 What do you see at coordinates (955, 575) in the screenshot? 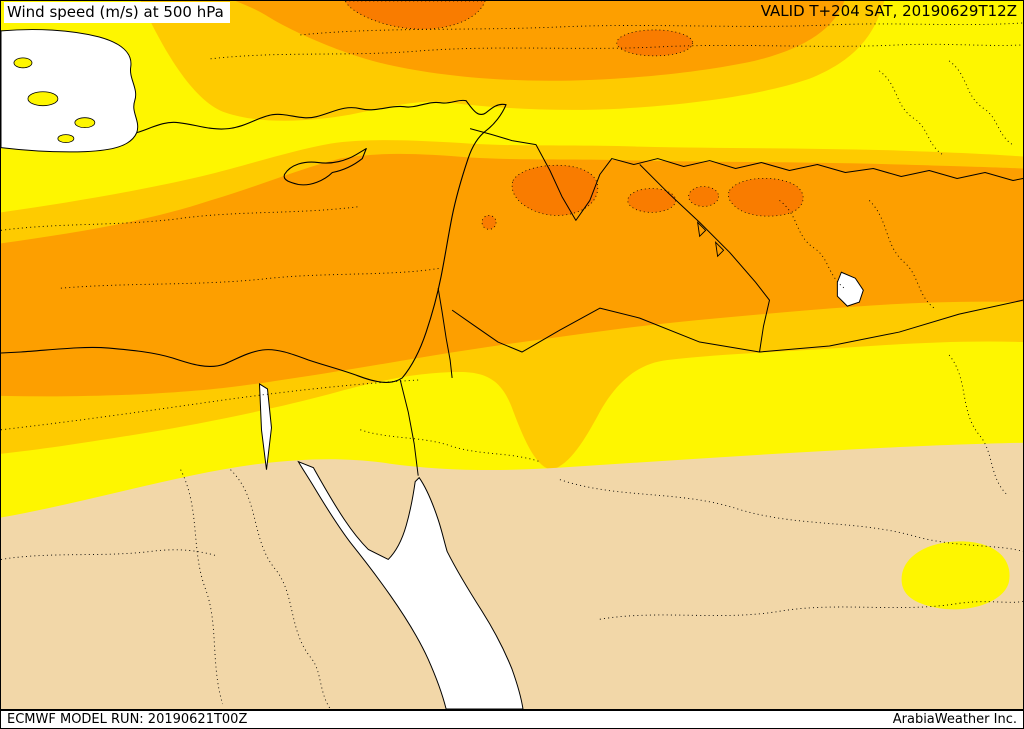
I see `yellow-pocket-southeast` at bounding box center [955, 575].